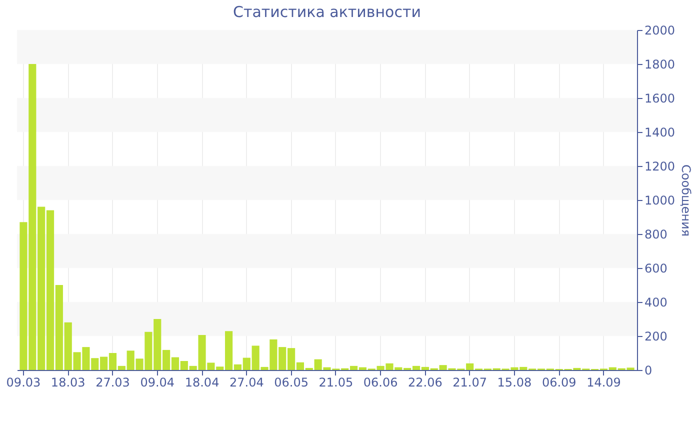  I want to click on y-tick-label: 200, so click(656, 337).